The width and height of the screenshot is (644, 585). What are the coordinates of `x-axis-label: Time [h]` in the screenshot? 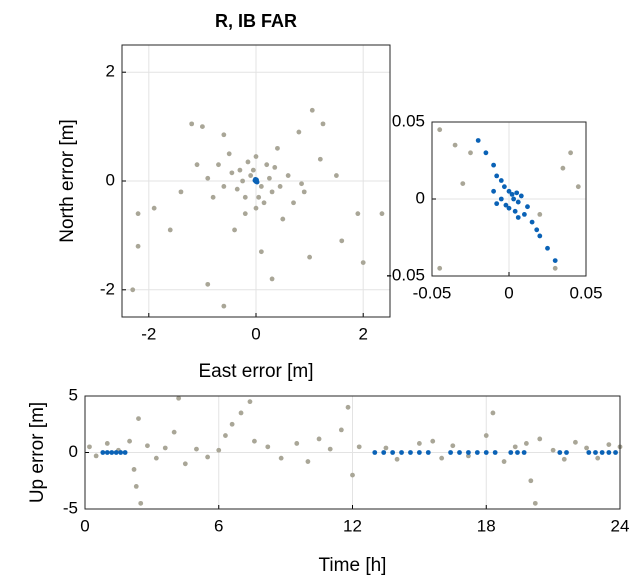 It's located at (353, 565).